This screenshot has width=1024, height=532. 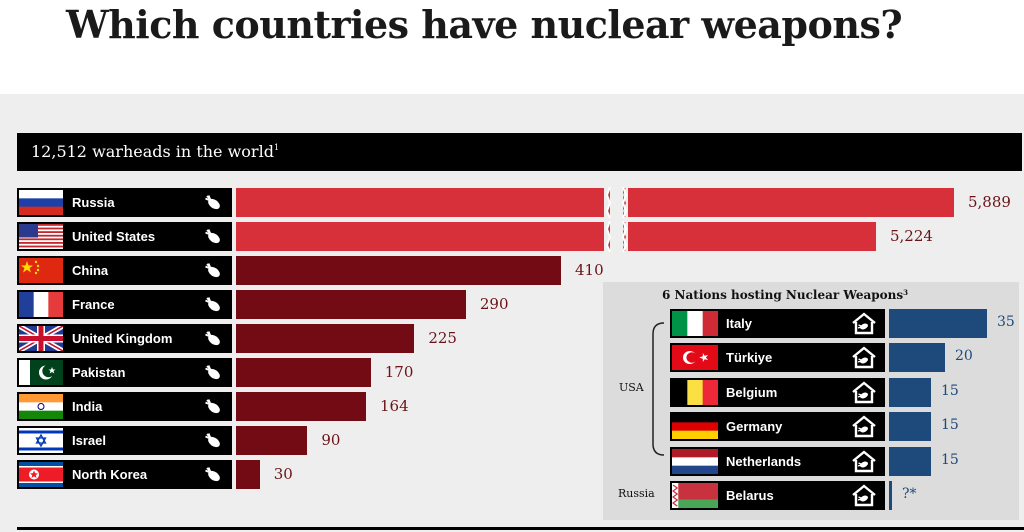 I want to click on country-name: Pakistan, so click(x=99, y=372).